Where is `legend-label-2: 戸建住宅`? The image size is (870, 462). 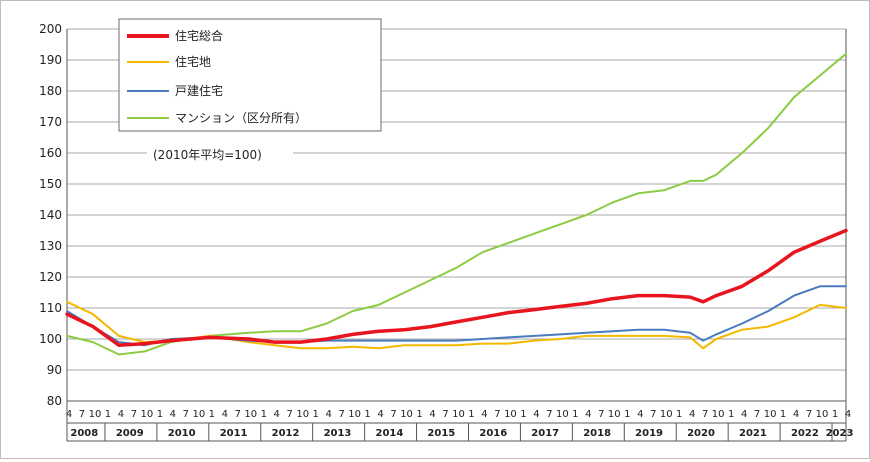 legend-label-2: 戸建住宅 is located at coordinates (199, 90).